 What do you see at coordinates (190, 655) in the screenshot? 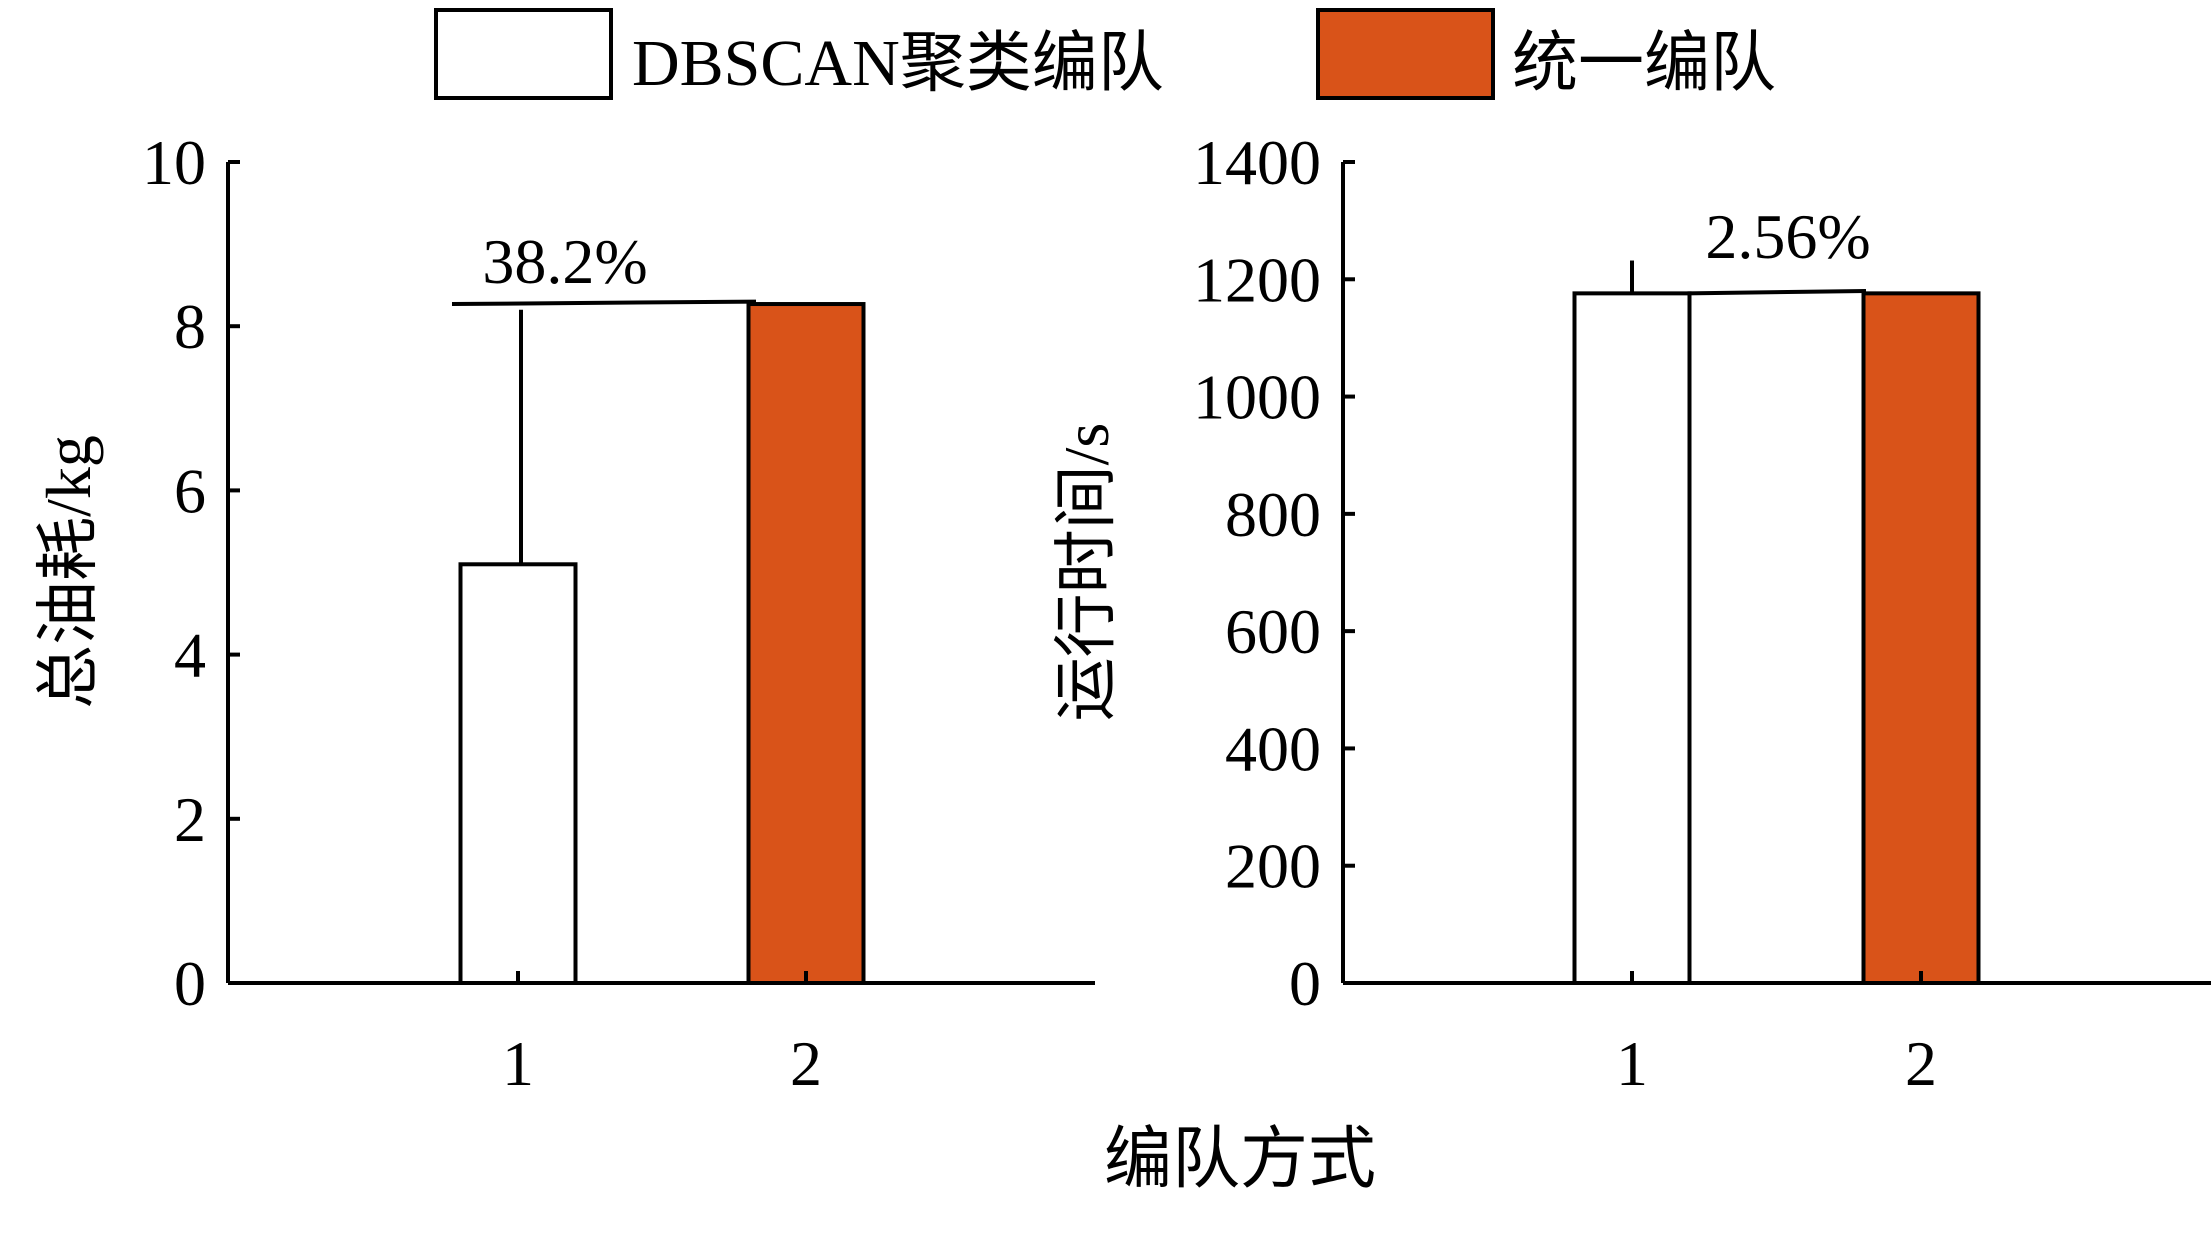
I see `y-tick-label: 4` at bounding box center [190, 655].